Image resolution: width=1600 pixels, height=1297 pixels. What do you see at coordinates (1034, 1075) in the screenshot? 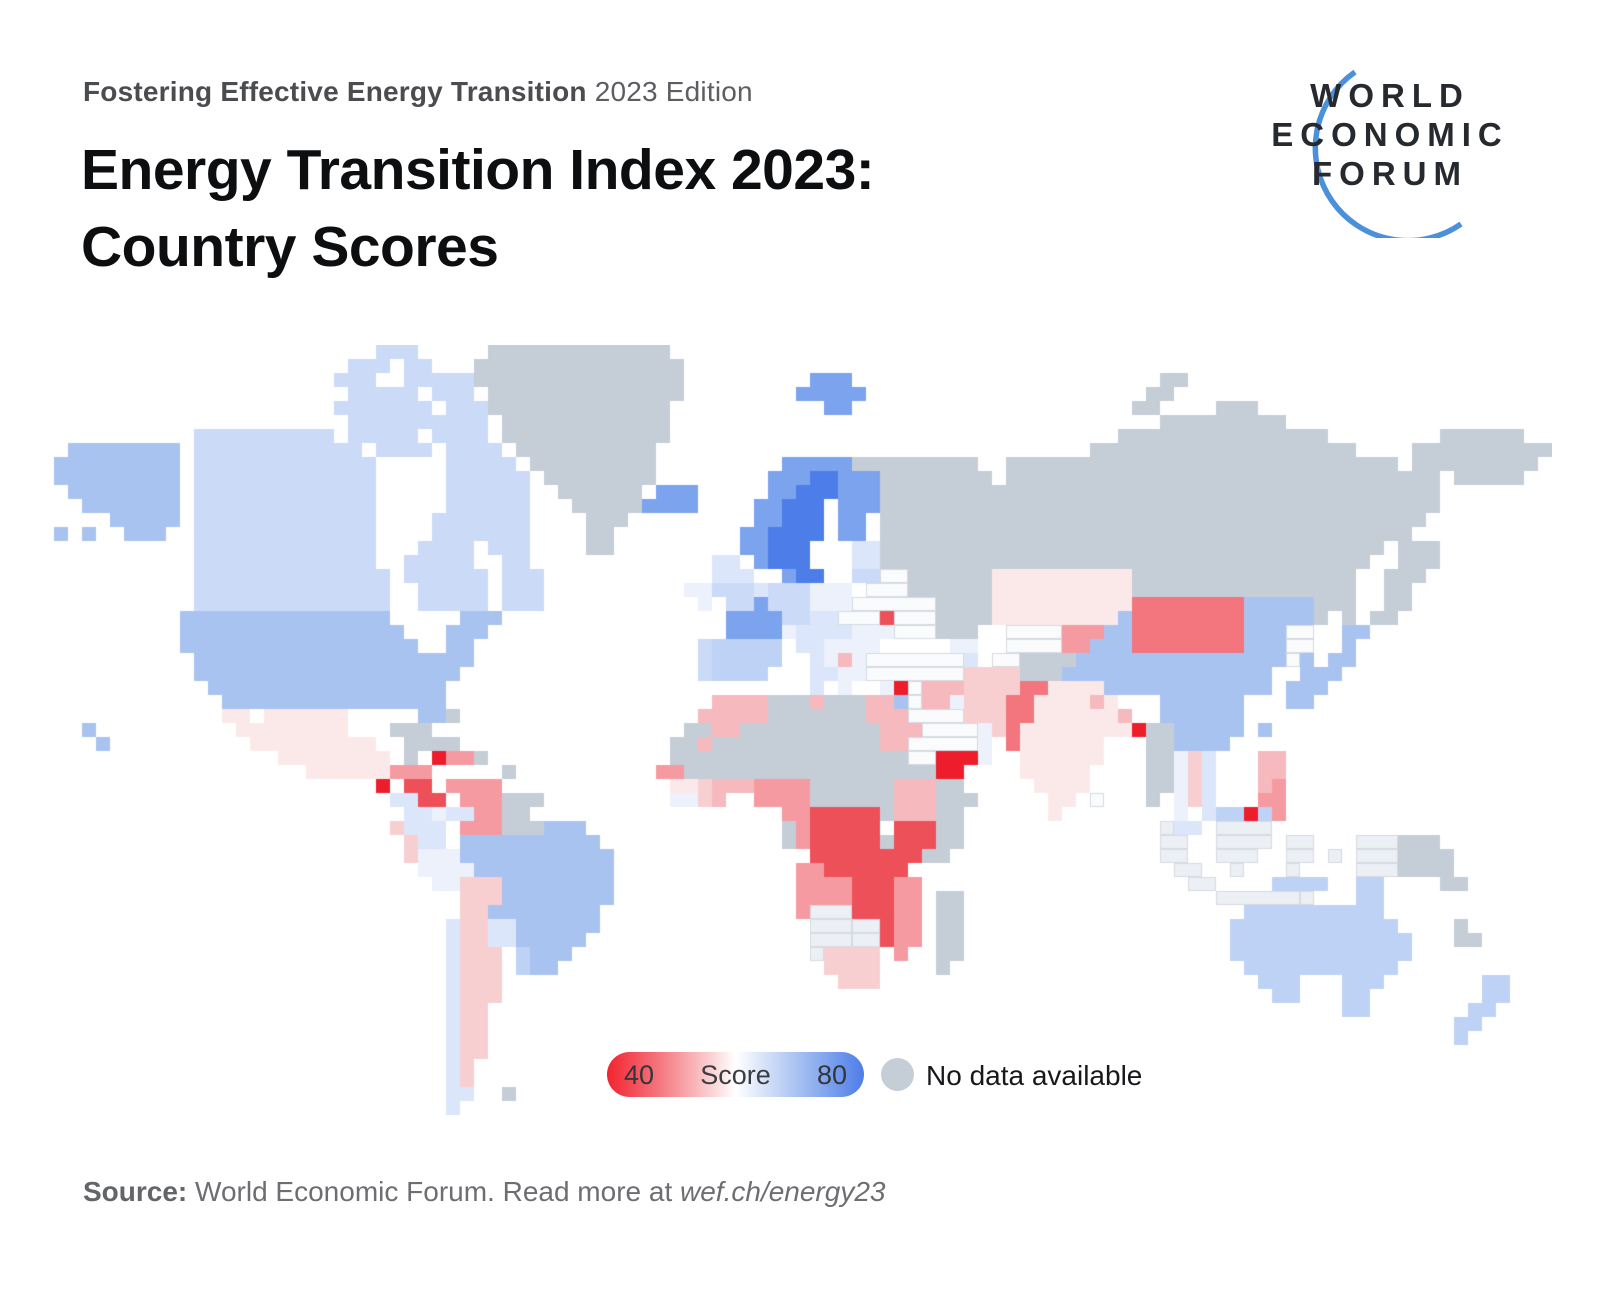
I see `no-data-label: No data available` at bounding box center [1034, 1075].